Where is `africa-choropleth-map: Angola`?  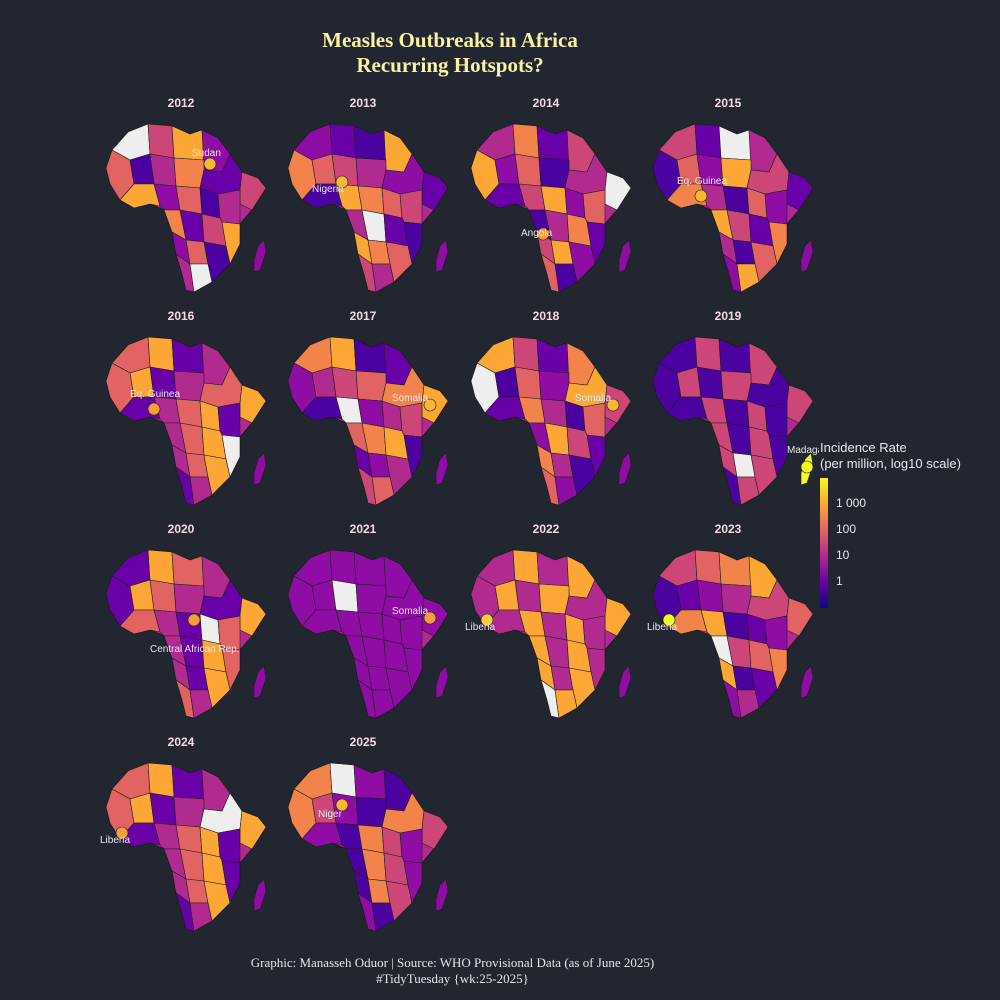 africa-choropleth-map: Angola is located at coordinates (551, 208).